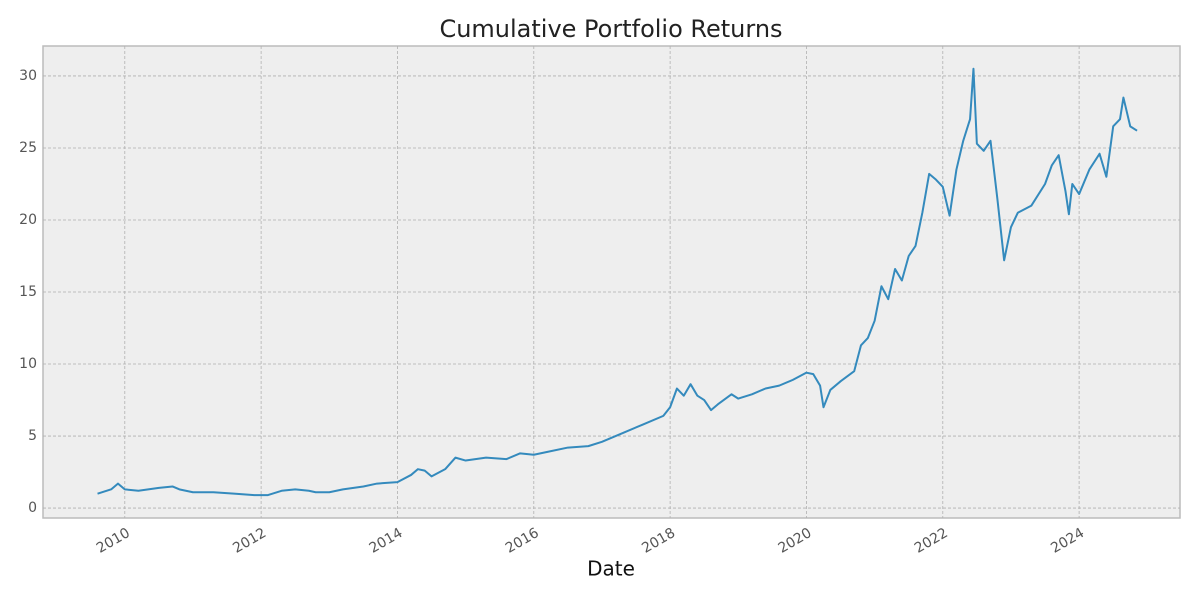 This screenshot has width=1200, height=604. What do you see at coordinates (611, 569) in the screenshot?
I see `x-axis-label: Date` at bounding box center [611, 569].